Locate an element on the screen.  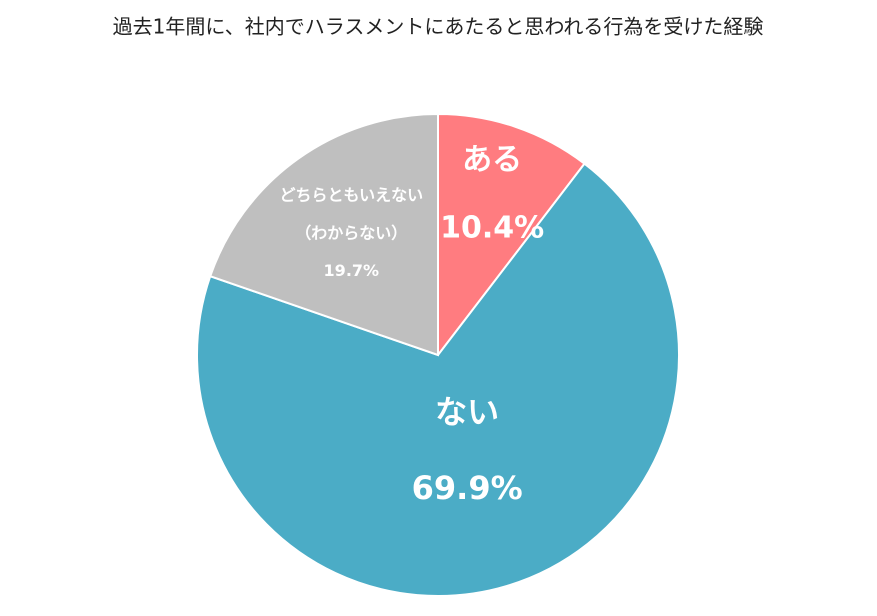
slice-label: ない is located at coordinates (467, 412).